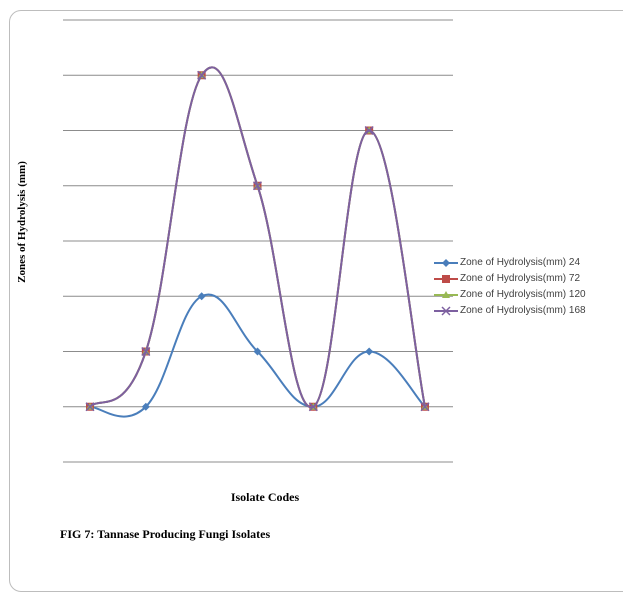  I want to click on y-axis-label: Zones of Hydrolysis (mm), so click(22, 222).